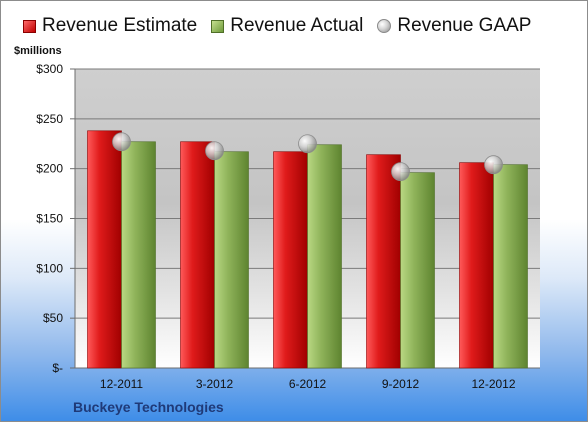 This screenshot has height=422, width=588. I want to click on legend-item-revenue-actual: Revenue Actual, so click(287, 26).